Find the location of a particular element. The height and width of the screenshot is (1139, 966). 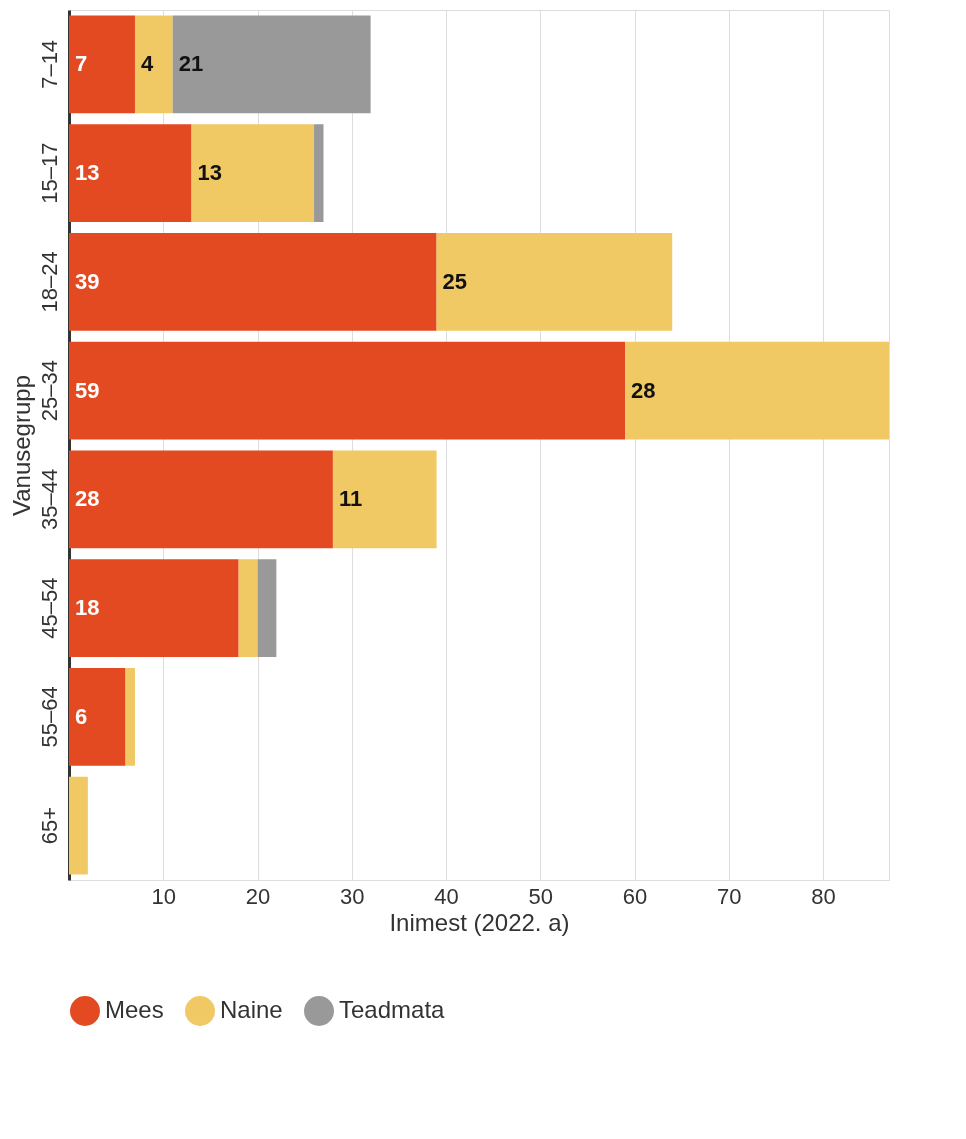

y-axis-title: Vanusegrupp is located at coordinates (21, 445).